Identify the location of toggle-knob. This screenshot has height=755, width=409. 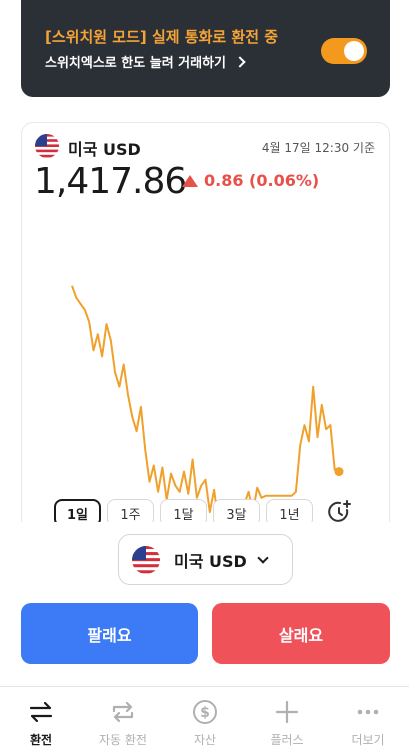
(354, 51).